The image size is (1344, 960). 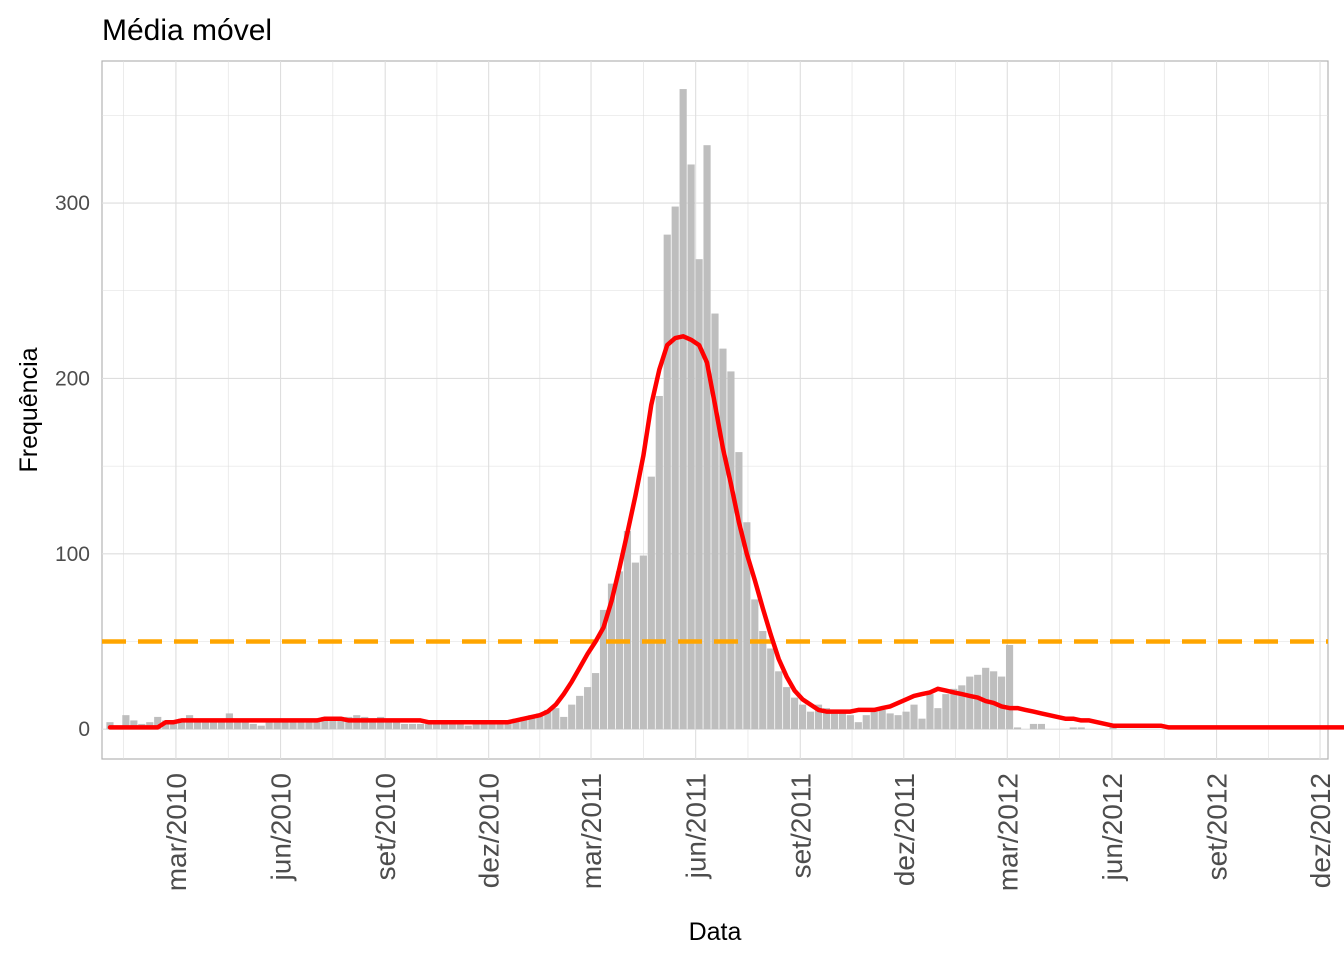 I want to click on y-tick-label: 0, so click(x=84, y=729).